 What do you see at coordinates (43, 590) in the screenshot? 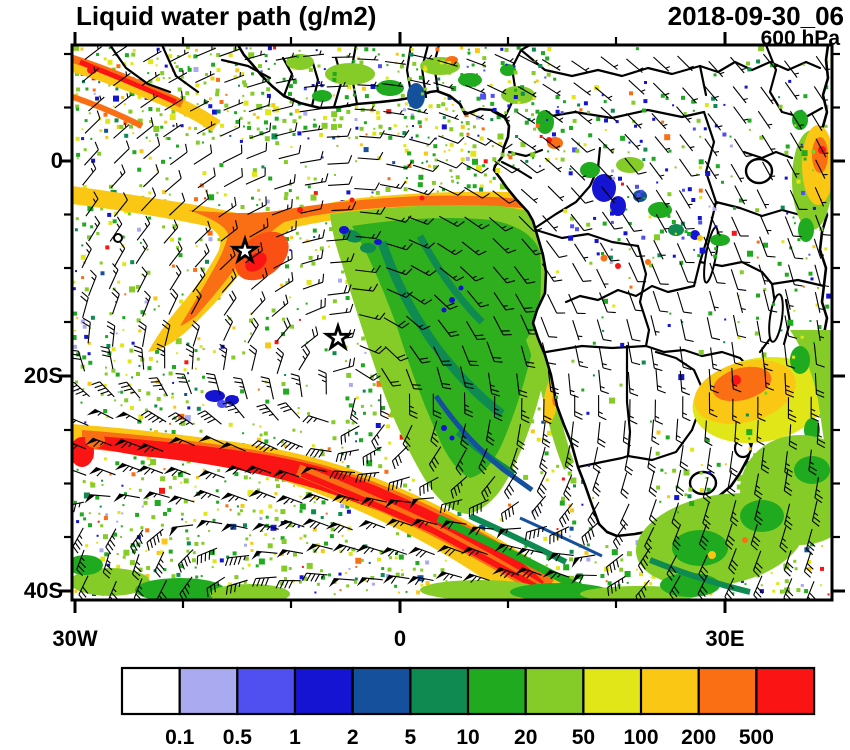
I see `lat-label-40s: 40S` at bounding box center [43, 590].